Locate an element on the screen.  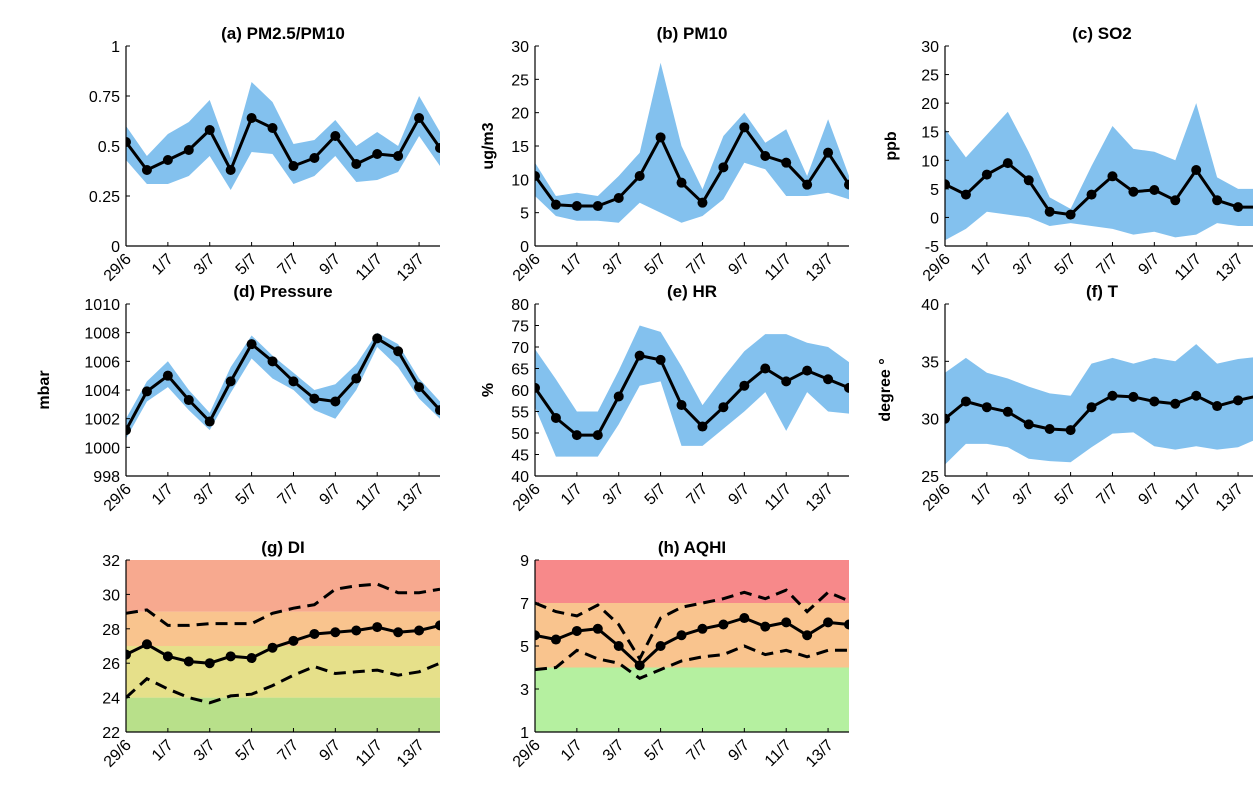
y-tick-label: 80 is located at coordinates (520, 305).